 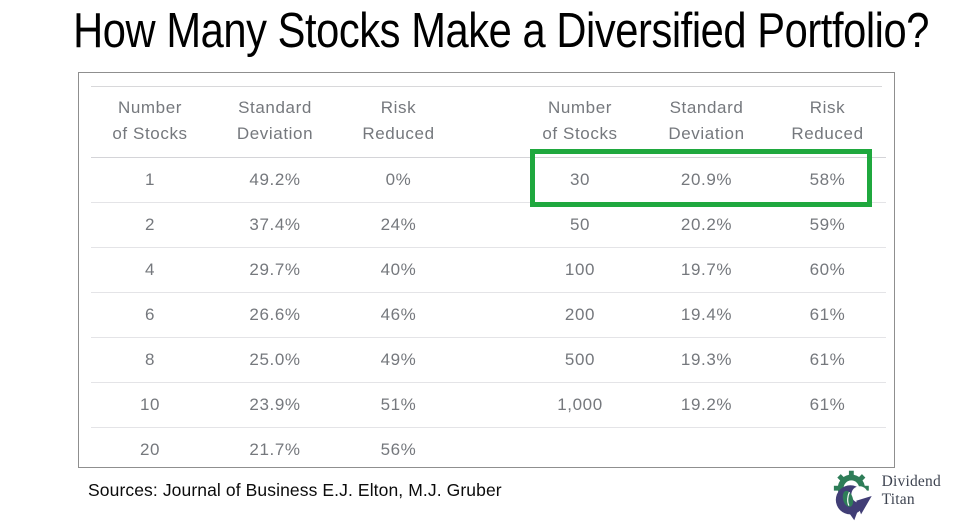 I want to click on table-top-divider, so click(x=486, y=86).